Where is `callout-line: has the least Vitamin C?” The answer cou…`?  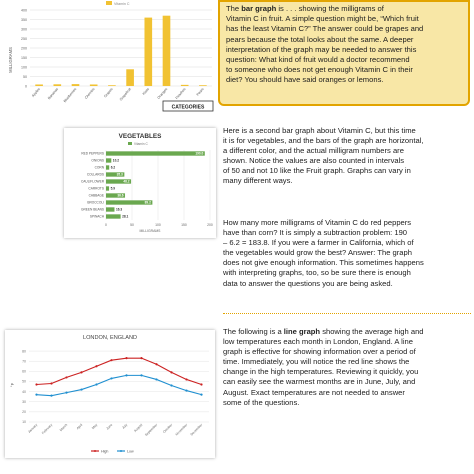 callout-line: has the least Vitamin C?” The answer cou… is located at coordinates (325, 29).